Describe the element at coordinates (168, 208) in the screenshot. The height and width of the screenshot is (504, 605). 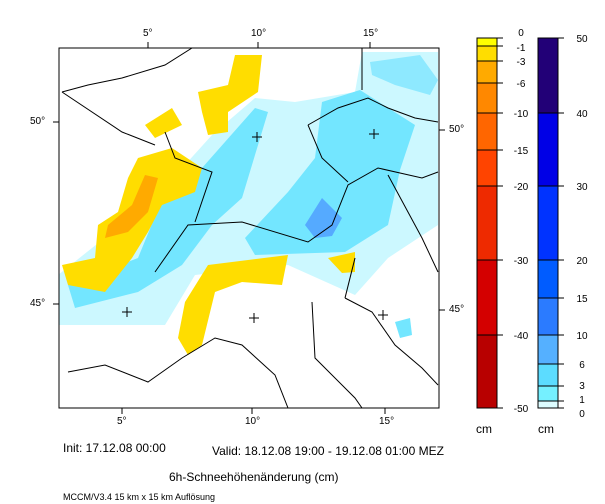
I see `snow-gain-area-west` at that location.